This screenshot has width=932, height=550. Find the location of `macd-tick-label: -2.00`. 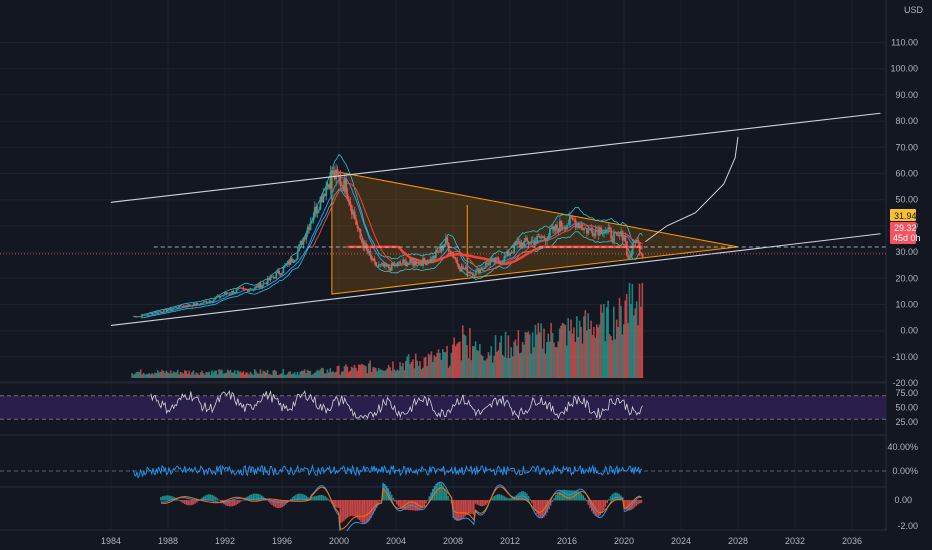

macd-tick-label: -2.00 is located at coordinates (907, 526).